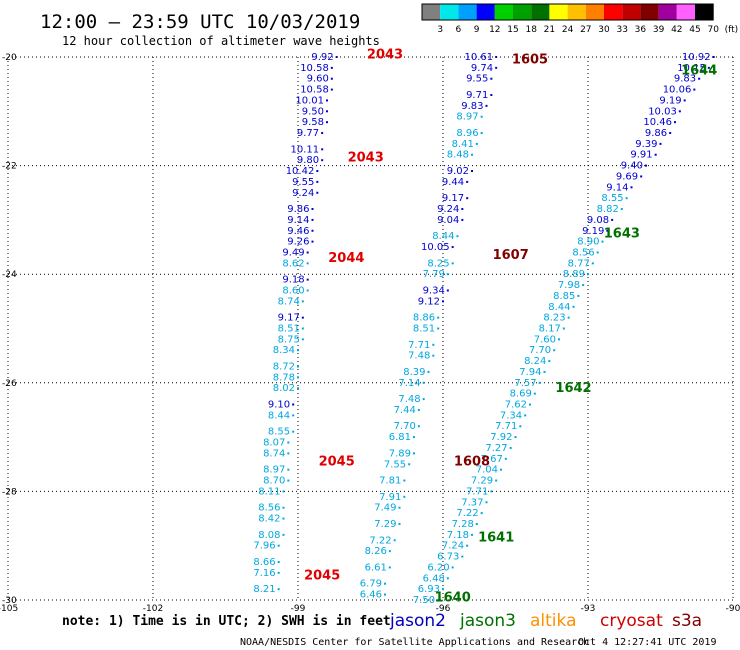 The image size is (740, 650). I want to click on wave-height-label: 9.44, so click(453, 182).